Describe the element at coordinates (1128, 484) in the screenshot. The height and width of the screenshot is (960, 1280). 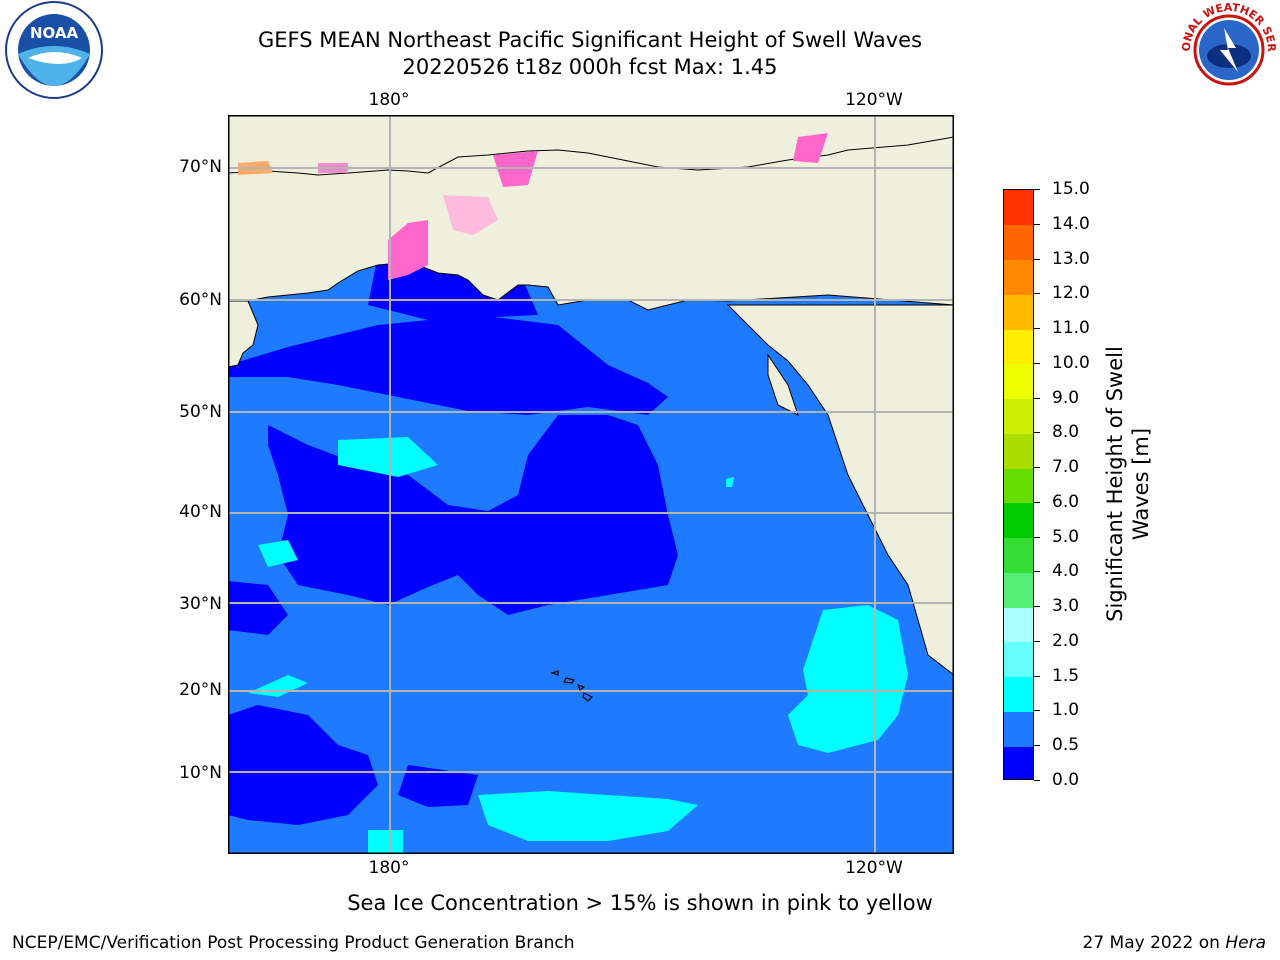
I see `colorbar-title: Significant Height of Swell Waves [m]` at that location.